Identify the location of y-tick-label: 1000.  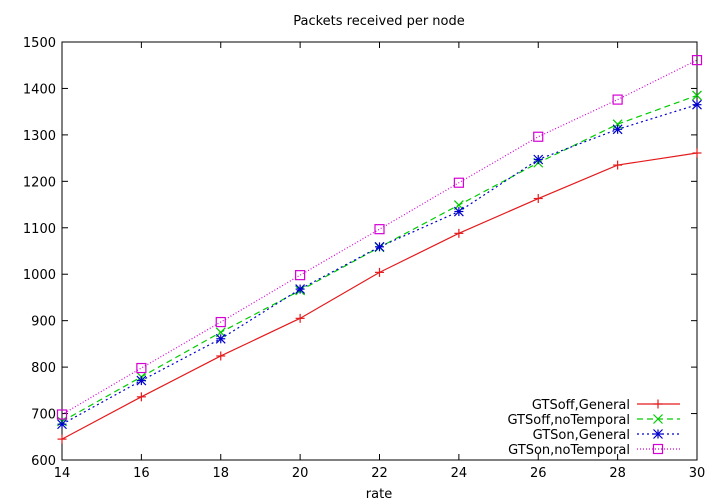
(39, 275).